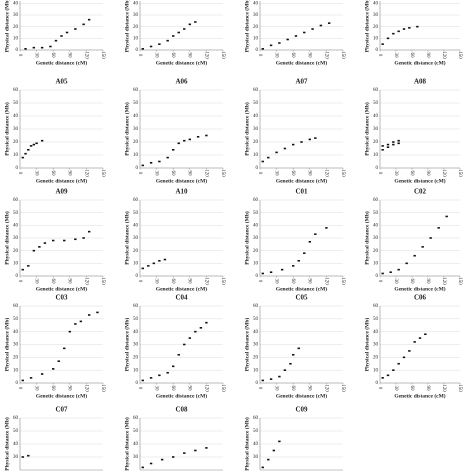  Describe the element at coordinates (61, 192) in the screenshot. I see `panel-title: A09` at that location.